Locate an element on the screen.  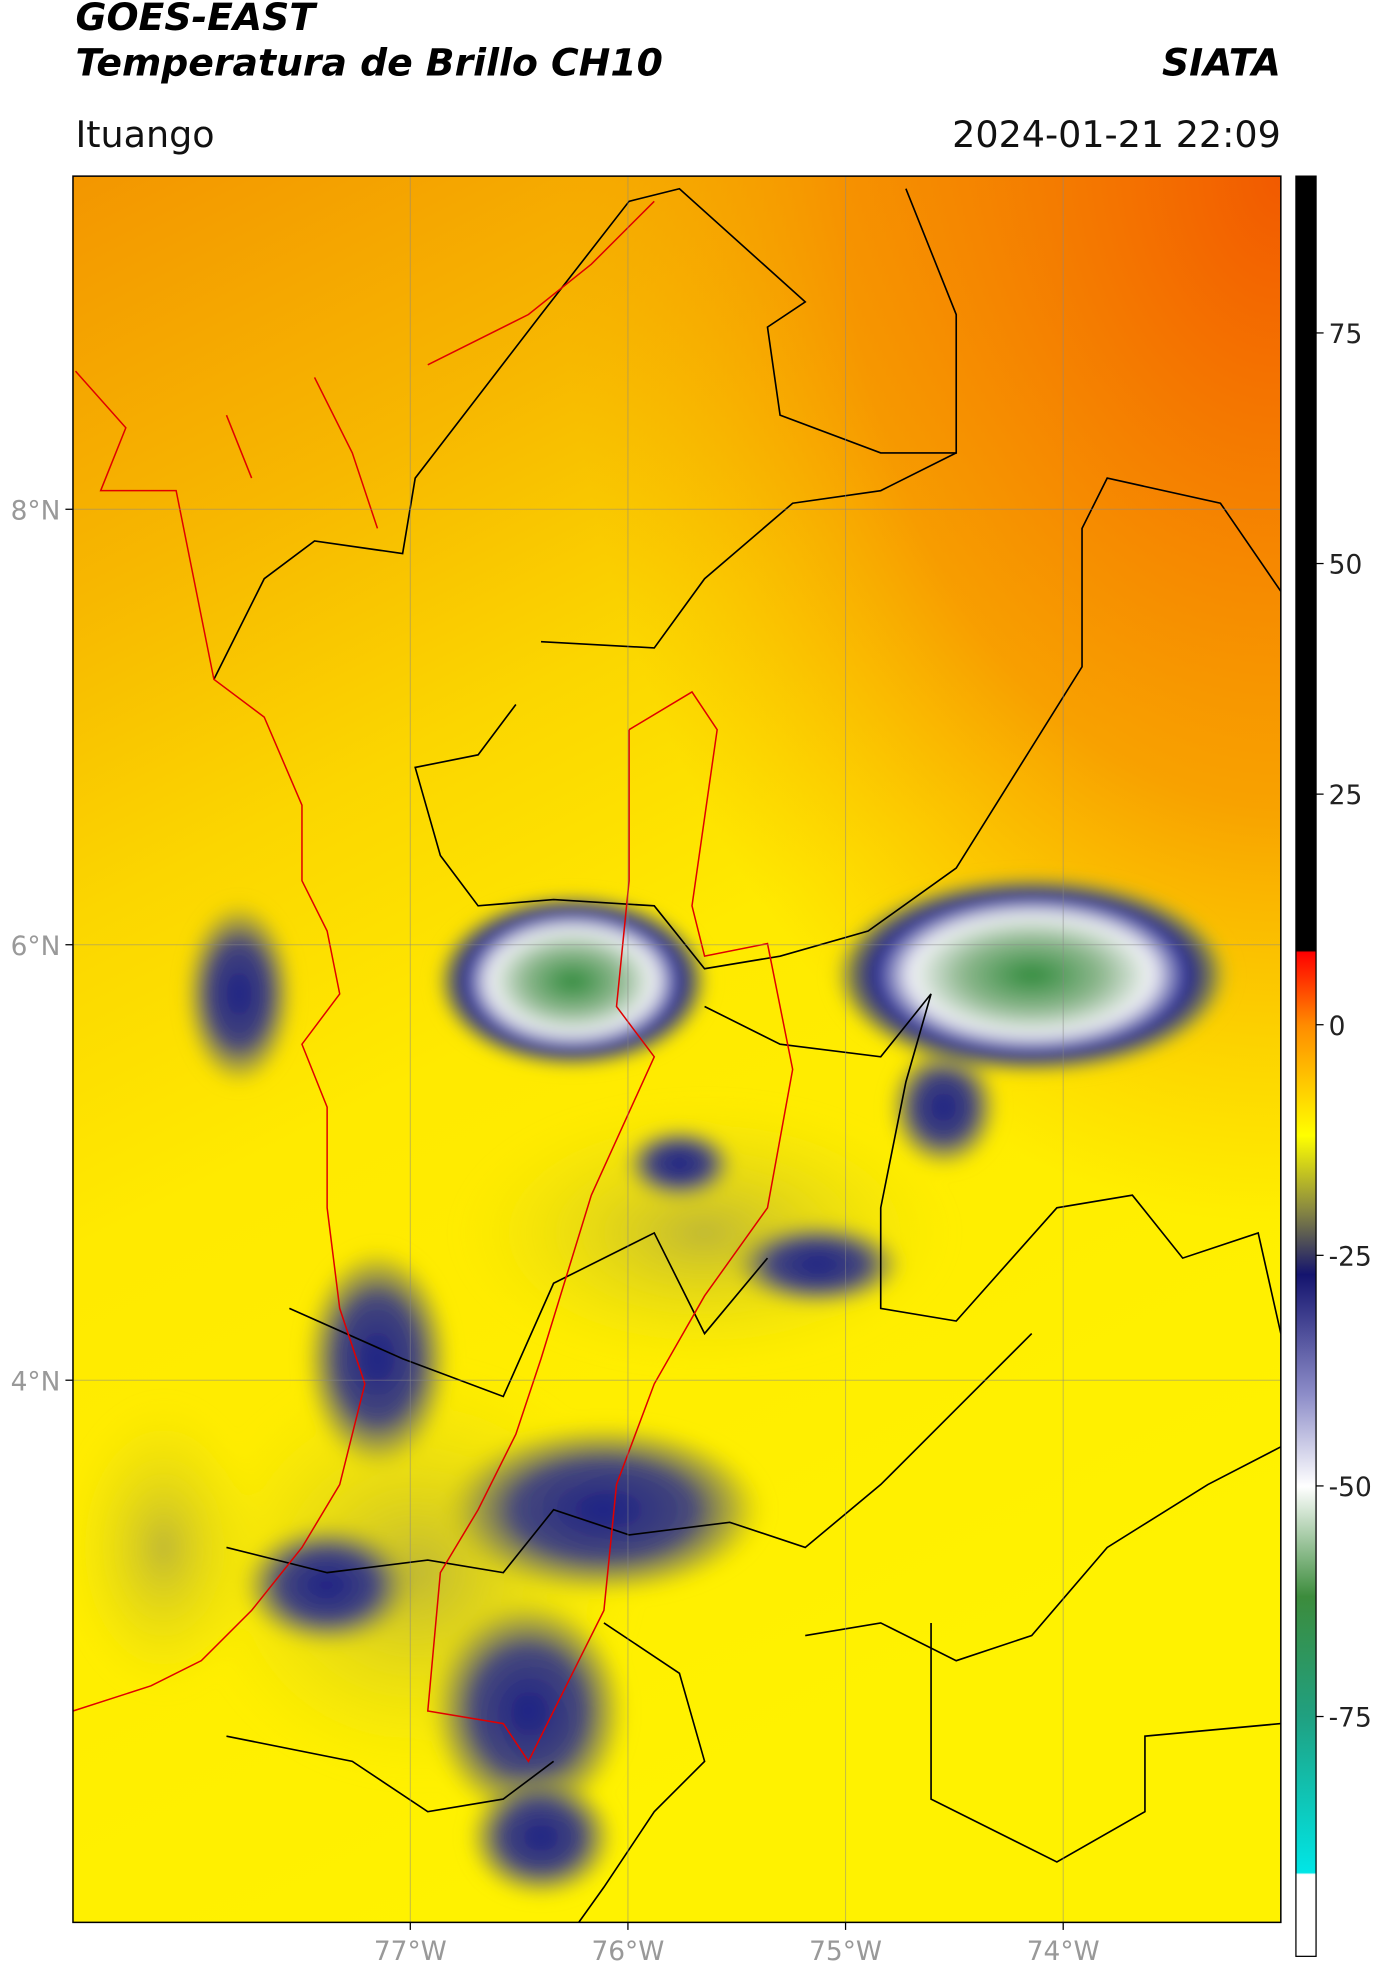
colorbar-tick-label: -75 is located at coordinates (1350, 1718).